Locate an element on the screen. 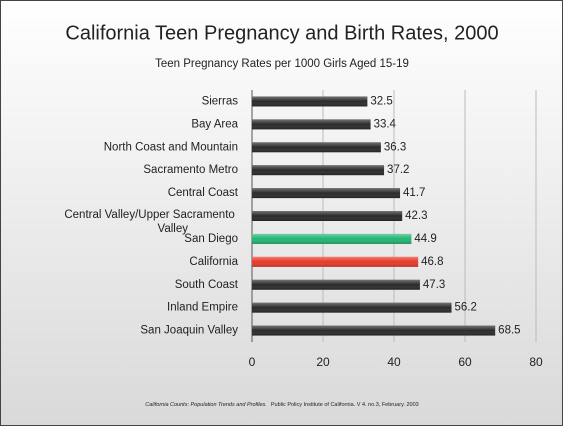 The width and height of the screenshot is (563, 431). data-label: 41.7 is located at coordinates (414, 193).